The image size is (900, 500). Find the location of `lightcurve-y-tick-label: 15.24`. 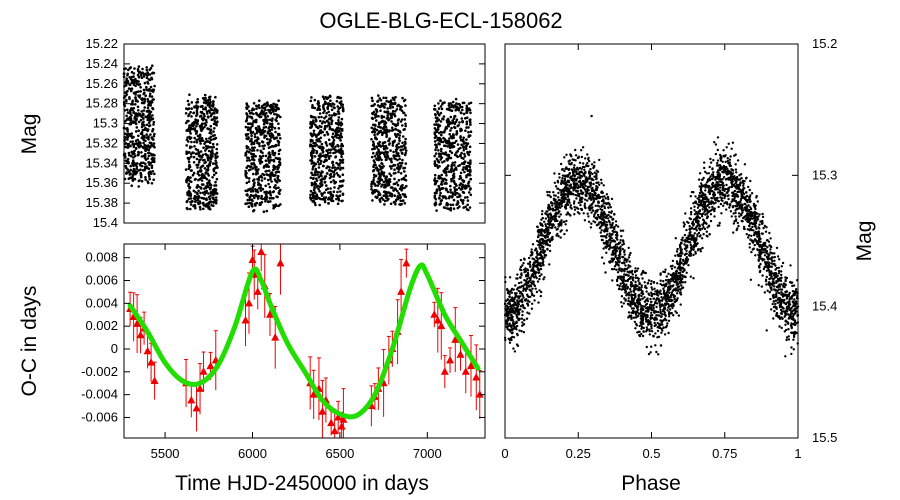

lightcurve-y-tick-label: 15.24 is located at coordinates (101, 63).